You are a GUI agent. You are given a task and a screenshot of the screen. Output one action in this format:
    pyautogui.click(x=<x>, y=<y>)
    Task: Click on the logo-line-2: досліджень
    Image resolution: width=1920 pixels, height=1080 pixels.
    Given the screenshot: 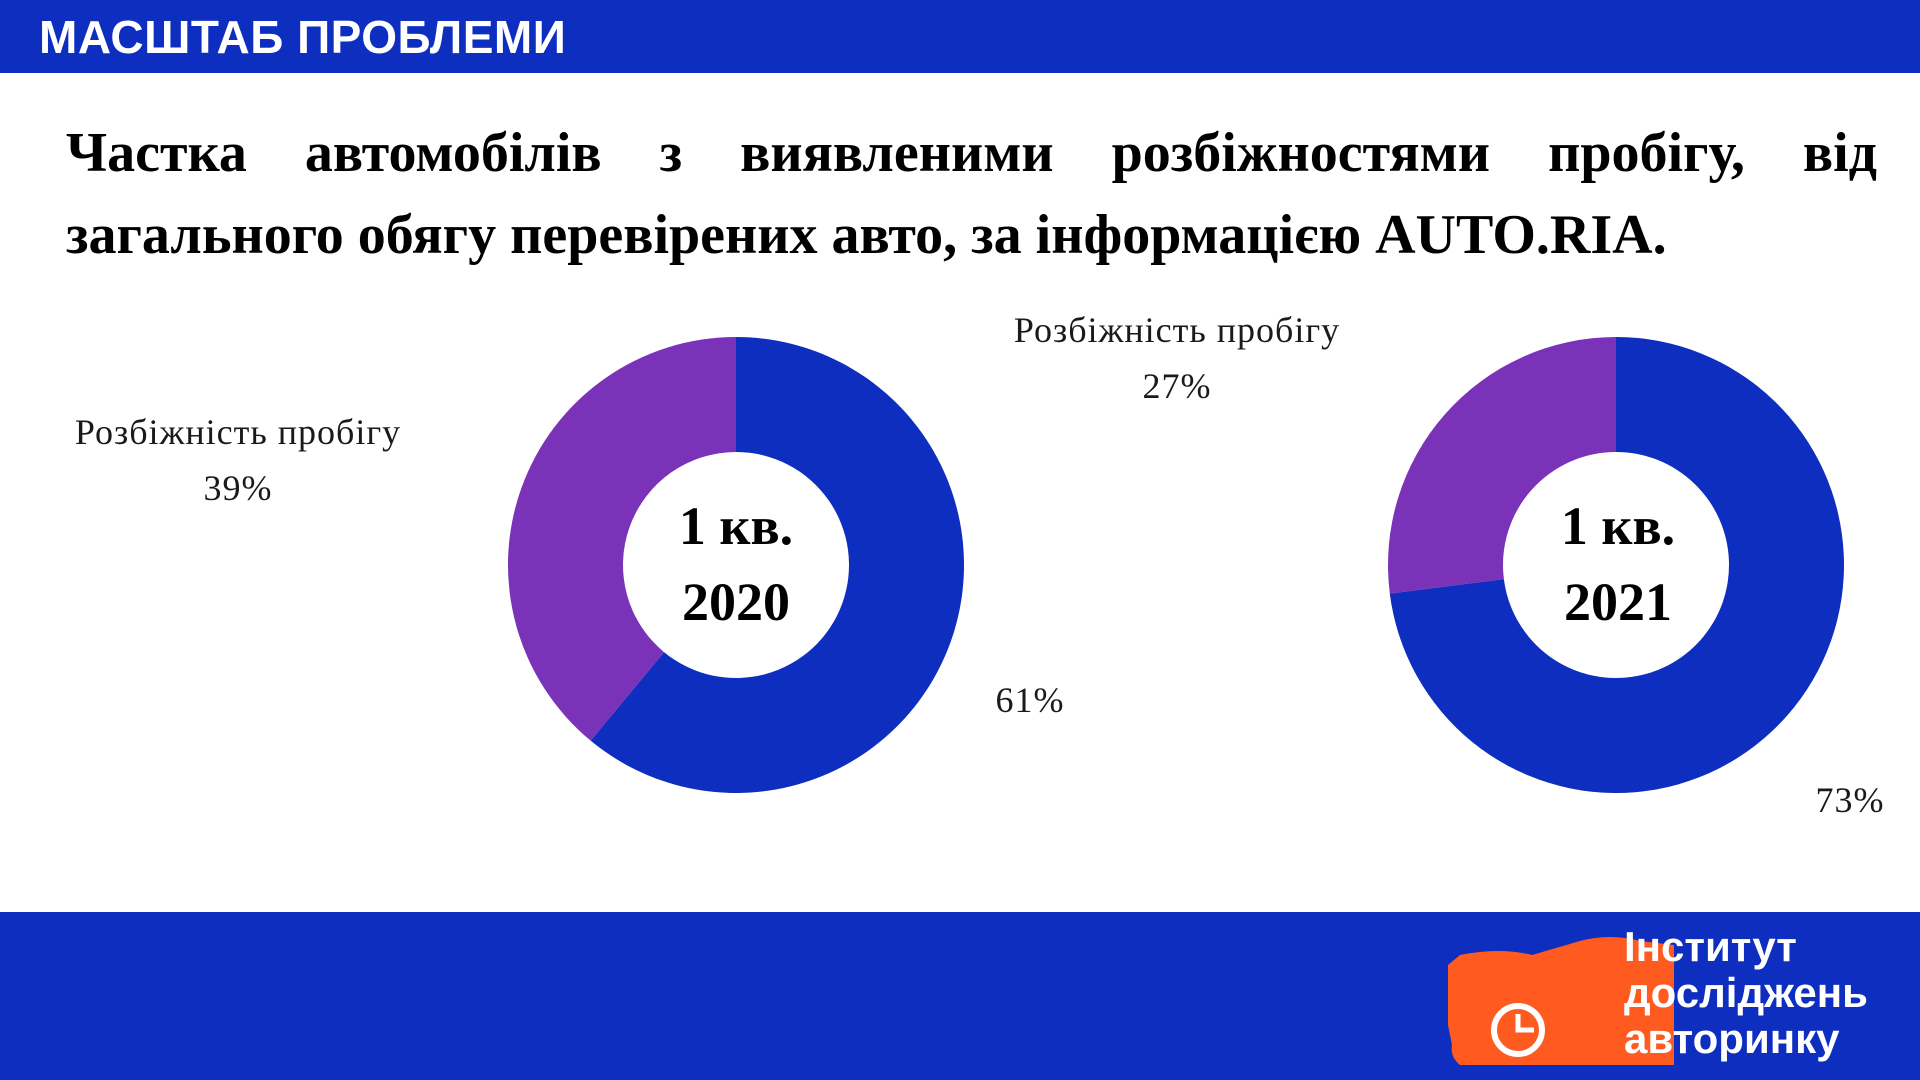 What is the action you would take?
    pyautogui.click(x=1746, y=992)
    